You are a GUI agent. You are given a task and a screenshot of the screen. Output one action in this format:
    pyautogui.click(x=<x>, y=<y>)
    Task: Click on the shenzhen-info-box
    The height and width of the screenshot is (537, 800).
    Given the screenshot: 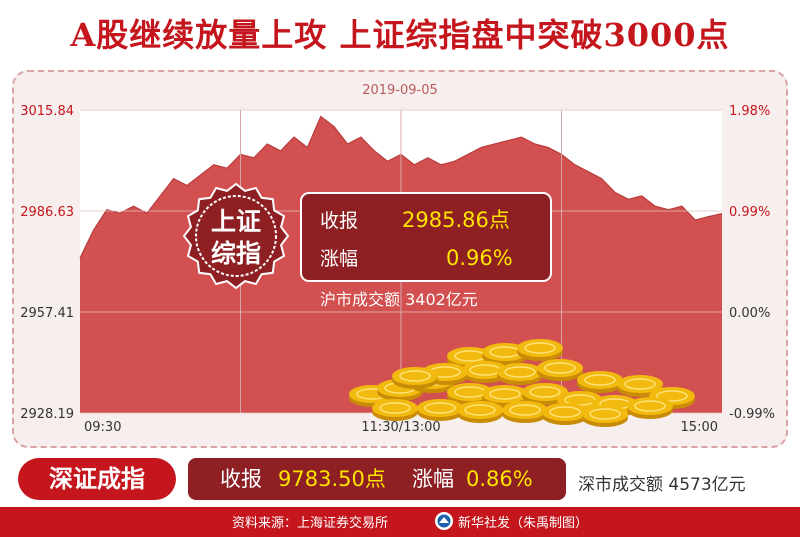 What is the action you would take?
    pyautogui.click(x=377, y=479)
    